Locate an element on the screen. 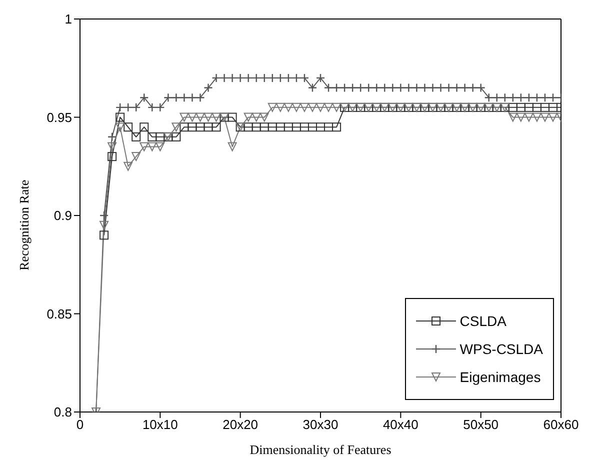 This screenshot has width=596, height=475. y-tick-label: 0.8 is located at coordinates (63, 412).